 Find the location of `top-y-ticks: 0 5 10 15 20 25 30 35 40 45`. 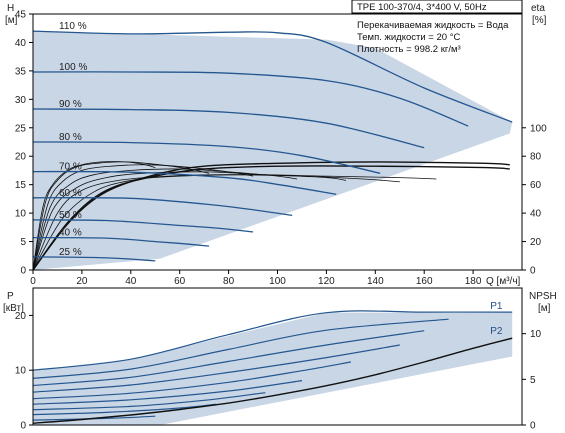

top-y-ticks: 0 5 10 15 20 25 30 35 40 45 is located at coordinates (24, 143).